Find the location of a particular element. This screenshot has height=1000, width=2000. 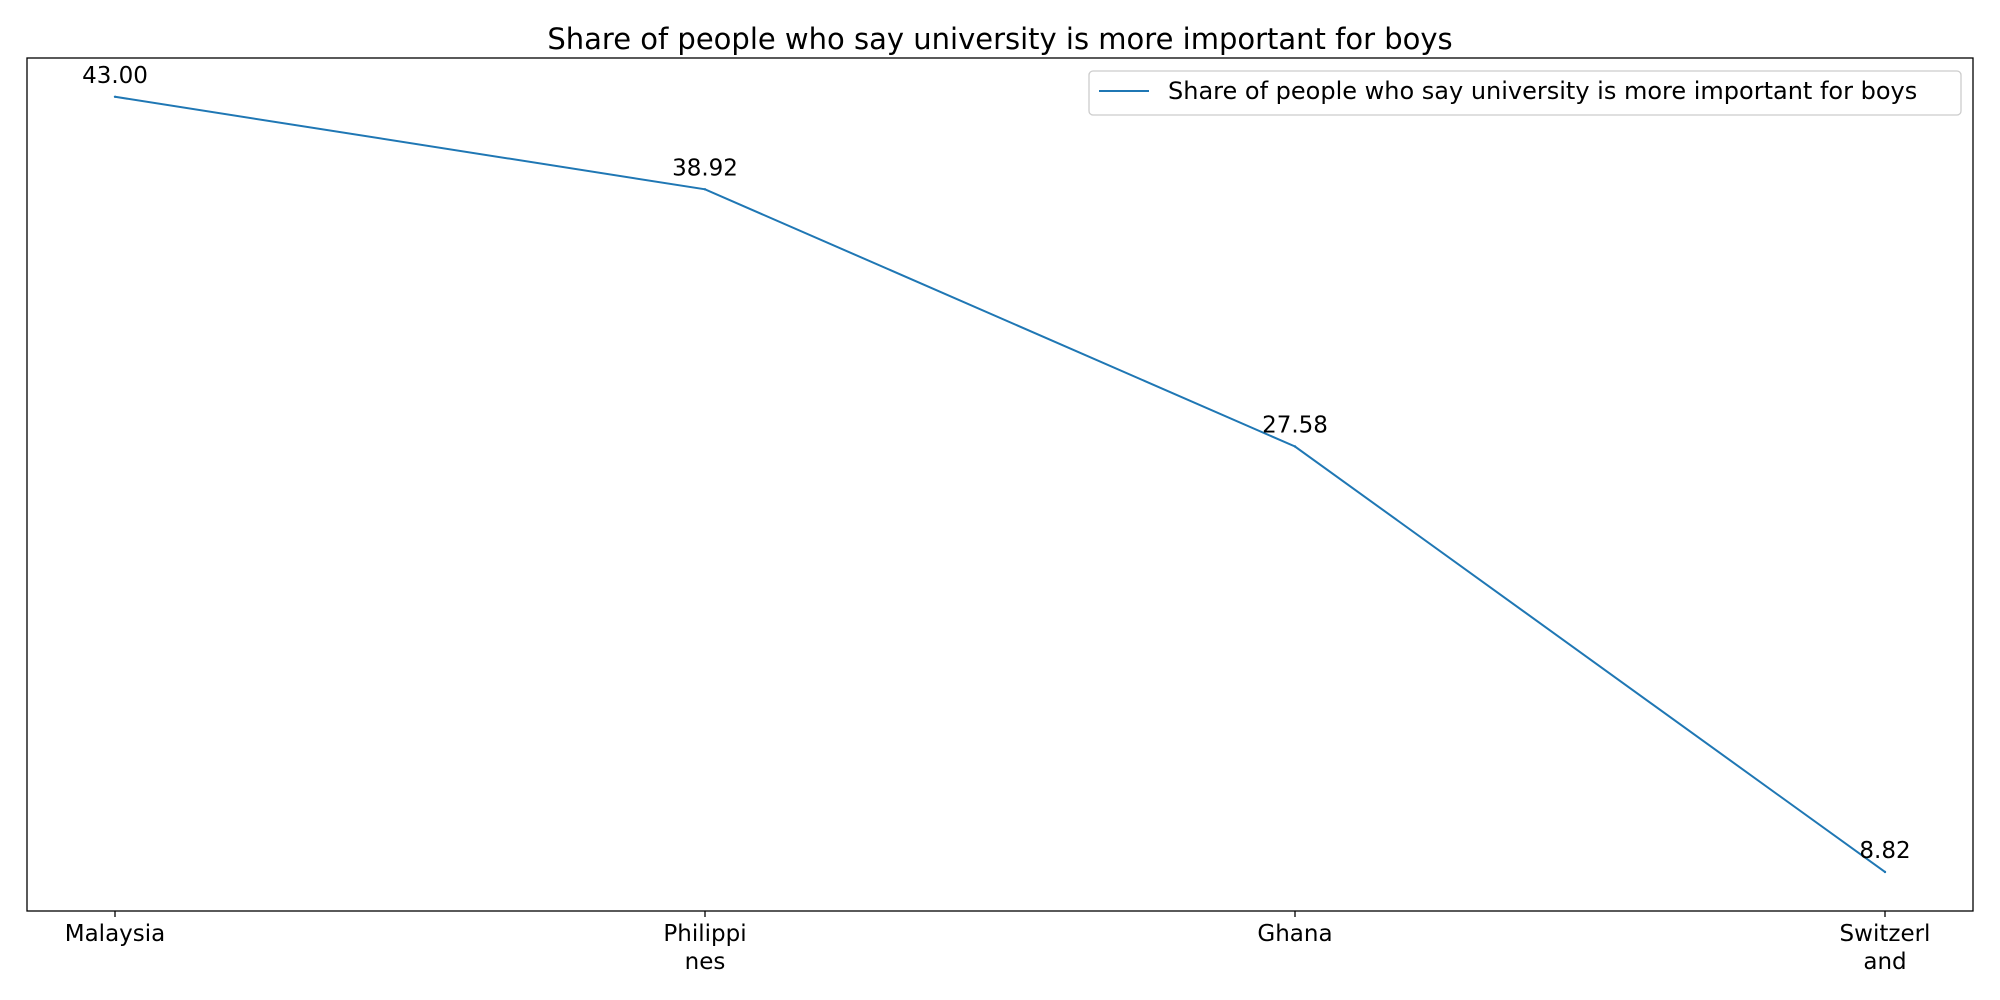

x-tick-label: Malaysia is located at coordinates (115, 934).